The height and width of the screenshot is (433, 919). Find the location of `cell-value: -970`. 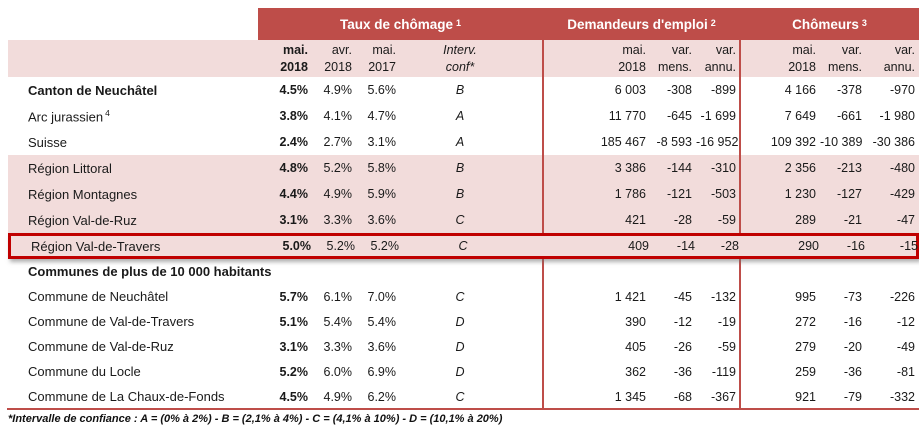

cell-value: -970 is located at coordinates (902, 90).